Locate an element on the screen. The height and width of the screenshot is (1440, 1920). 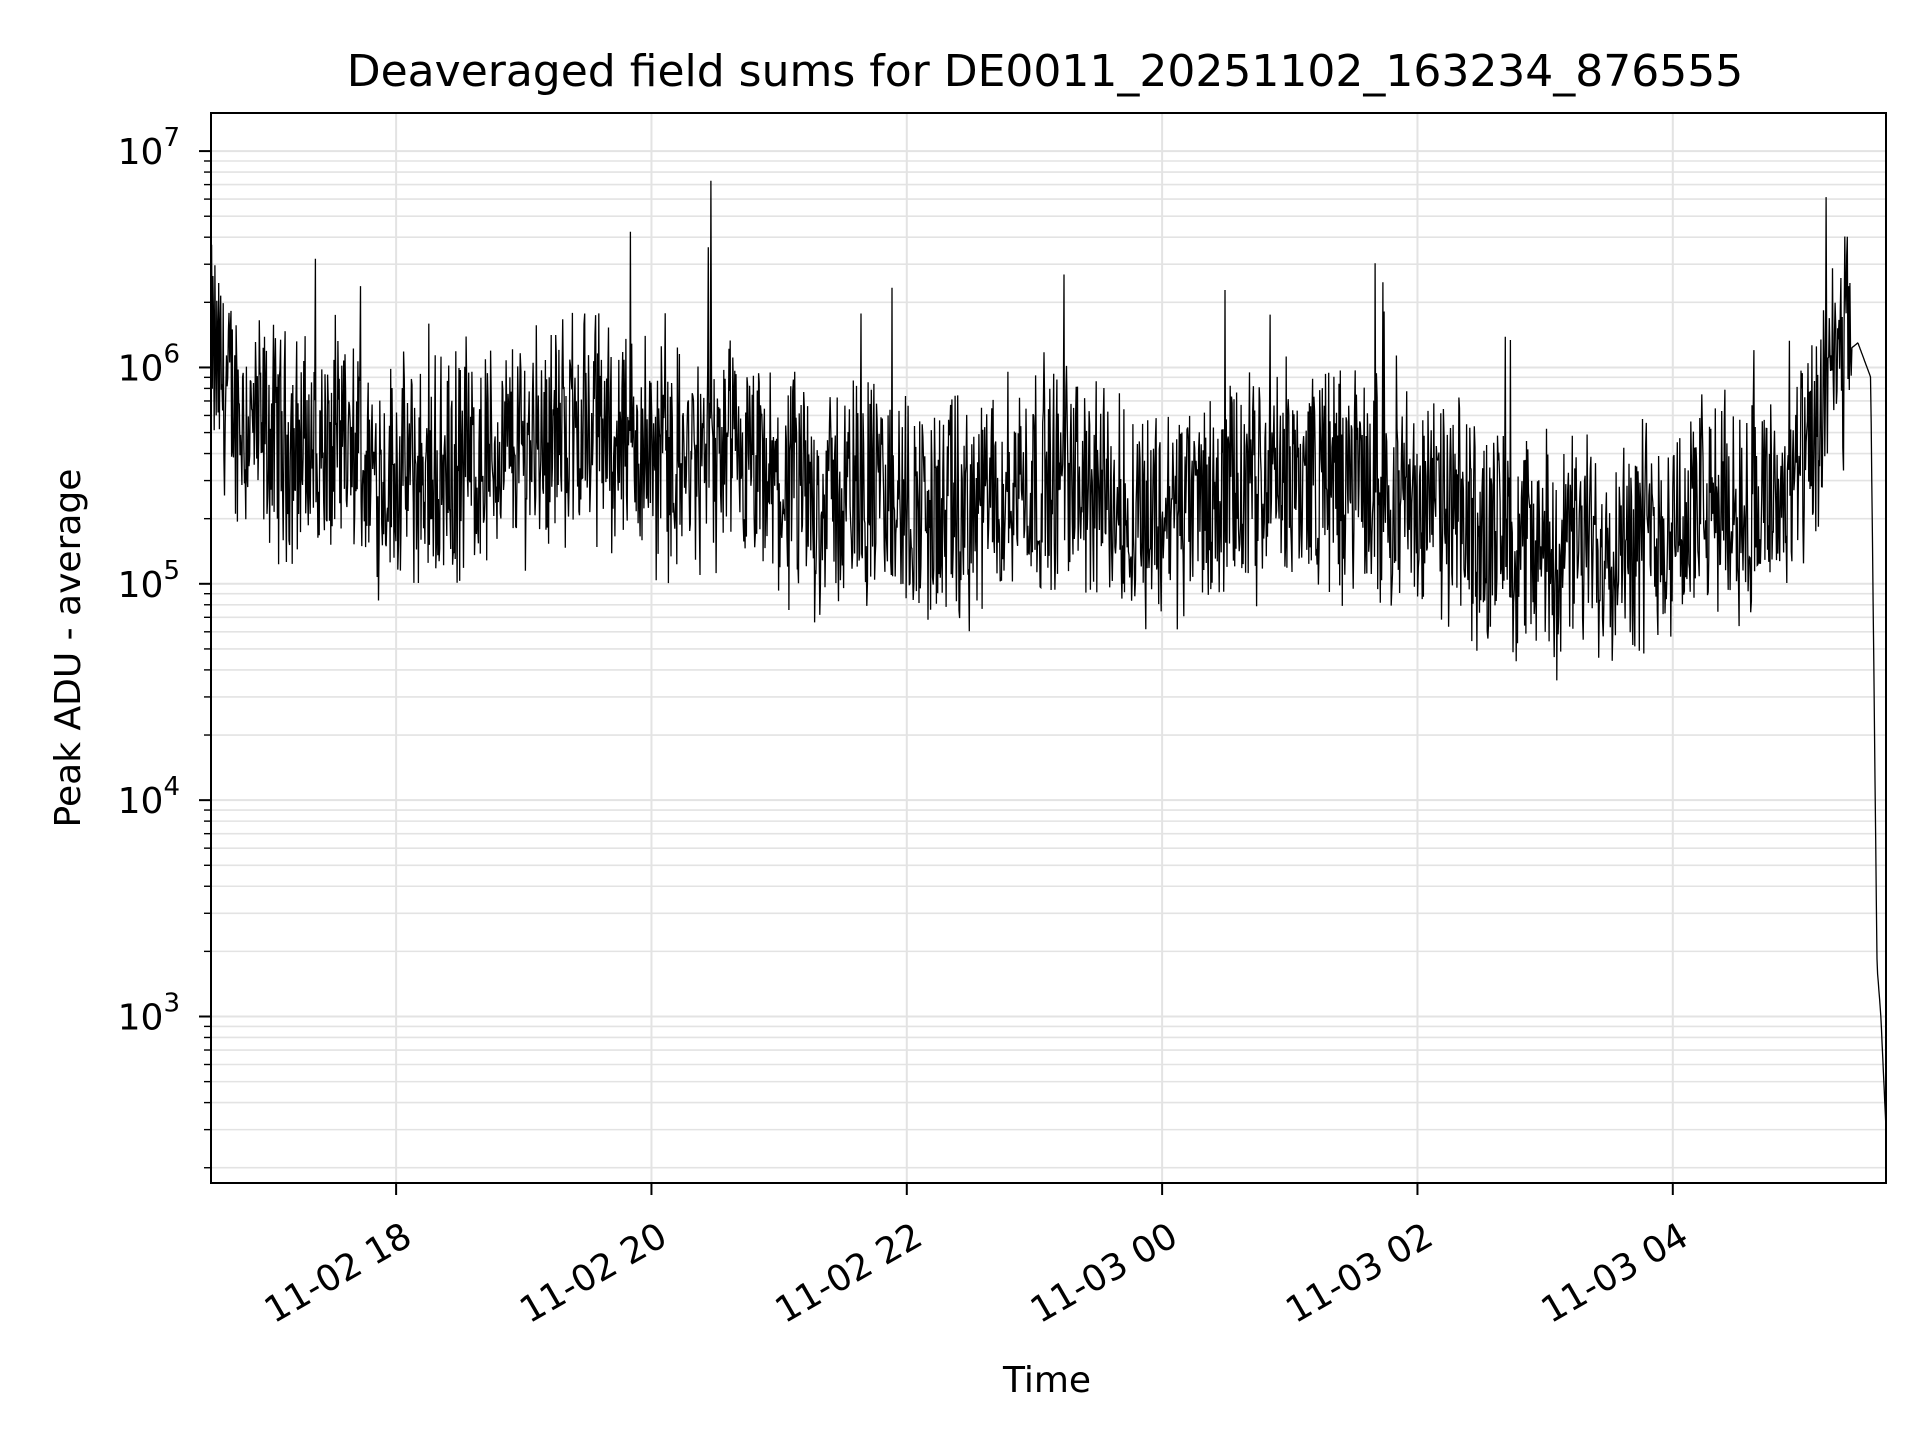
y-tick-label: 10⁶ is located at coordinates (149, 364).